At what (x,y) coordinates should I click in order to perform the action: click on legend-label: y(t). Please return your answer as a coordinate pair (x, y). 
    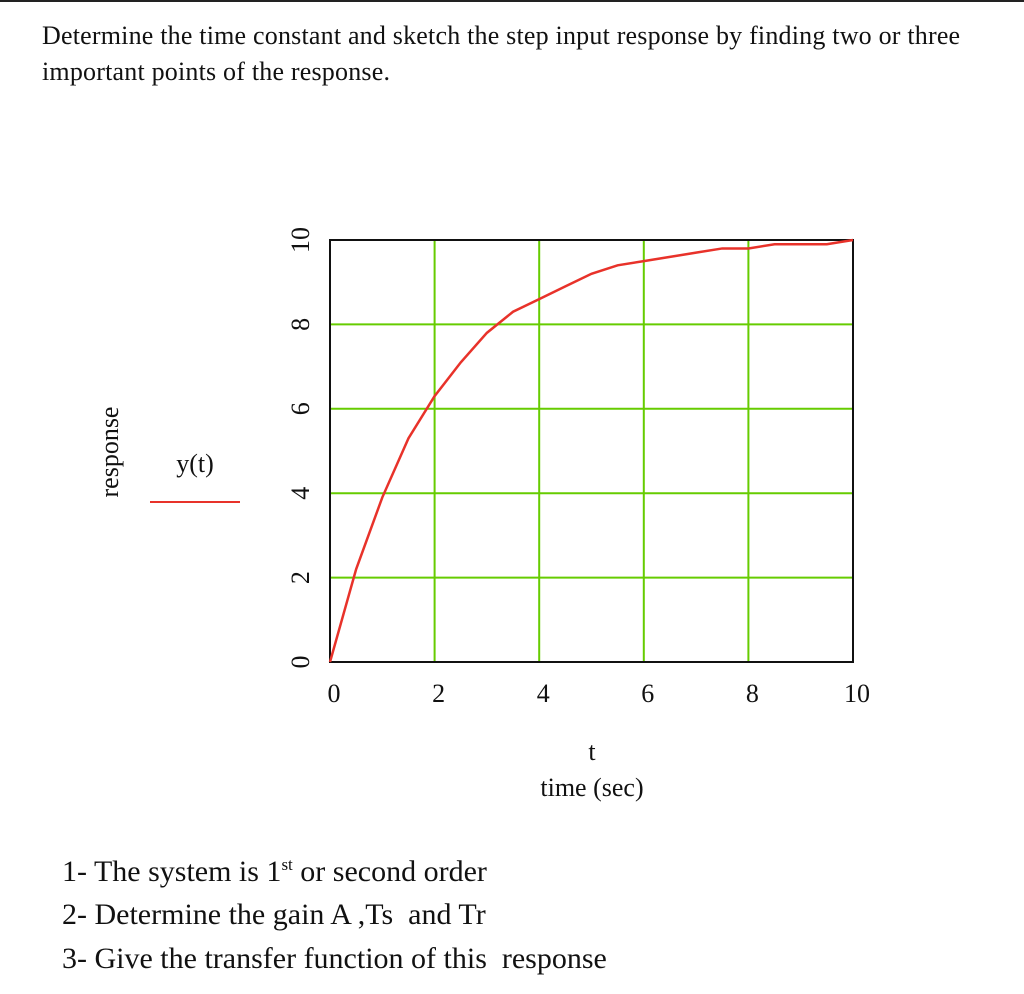
    Looking at the image, I should click on (195, 463).